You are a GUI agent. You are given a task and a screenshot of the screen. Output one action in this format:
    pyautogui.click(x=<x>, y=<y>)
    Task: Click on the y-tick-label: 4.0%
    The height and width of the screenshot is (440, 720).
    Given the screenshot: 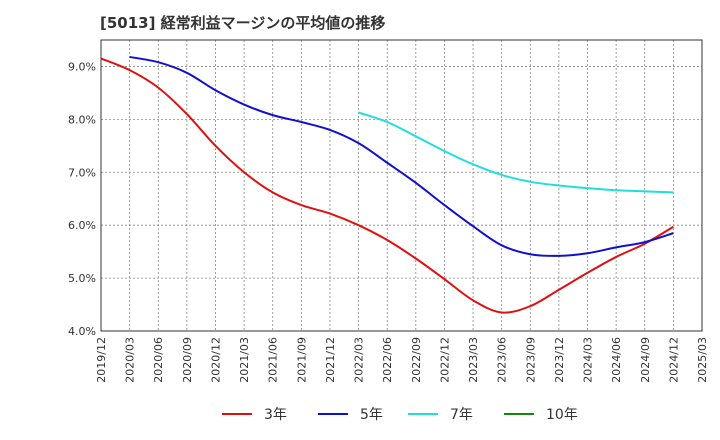 What is the action you would take?
    pyautogui.click(x=82, y=331)
    